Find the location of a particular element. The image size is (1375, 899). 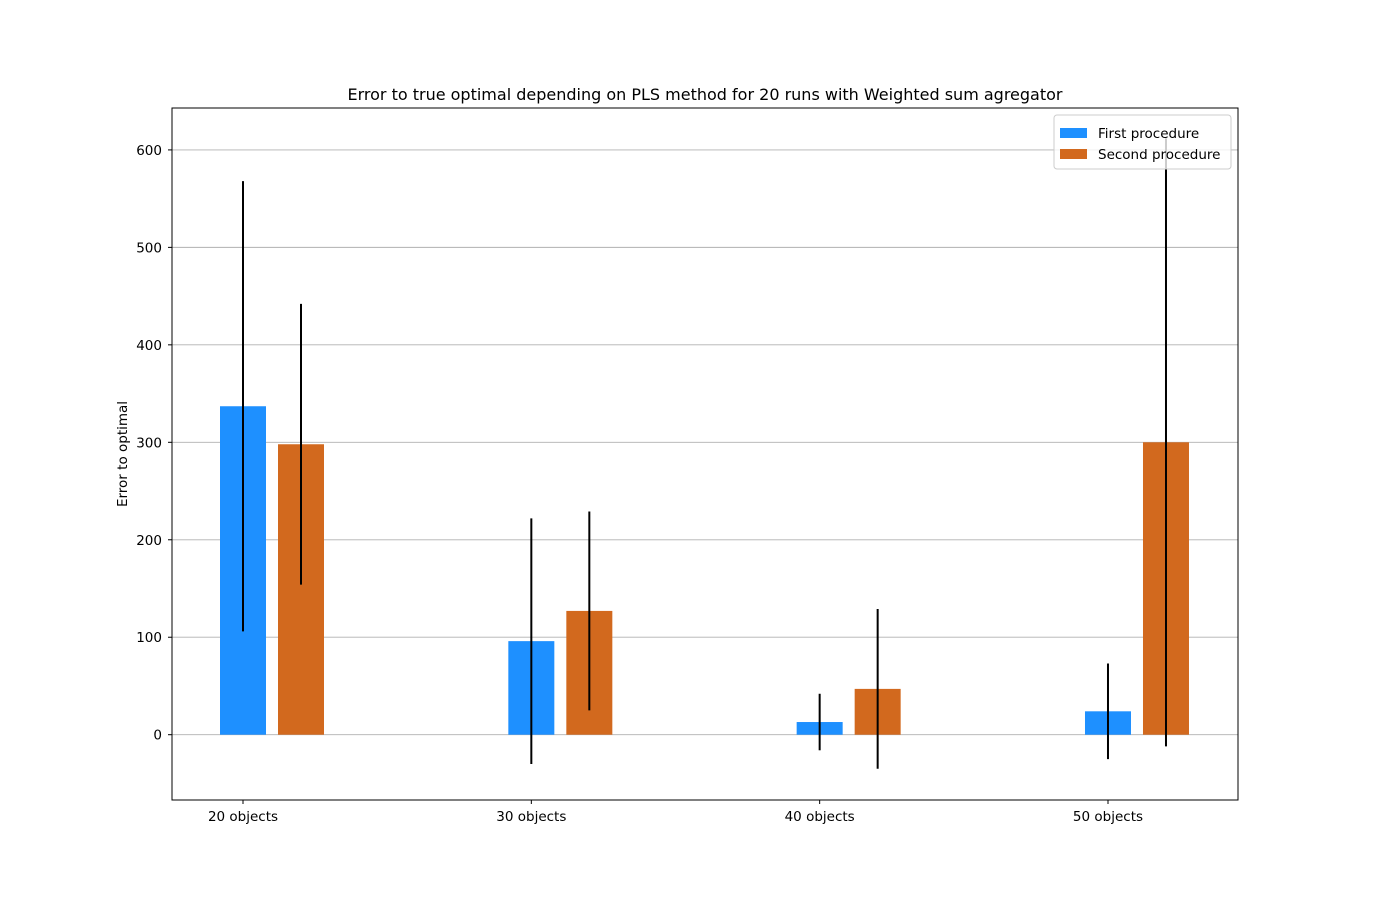

x-tick-label: 50 objects is located at coordinates (1108, 817).